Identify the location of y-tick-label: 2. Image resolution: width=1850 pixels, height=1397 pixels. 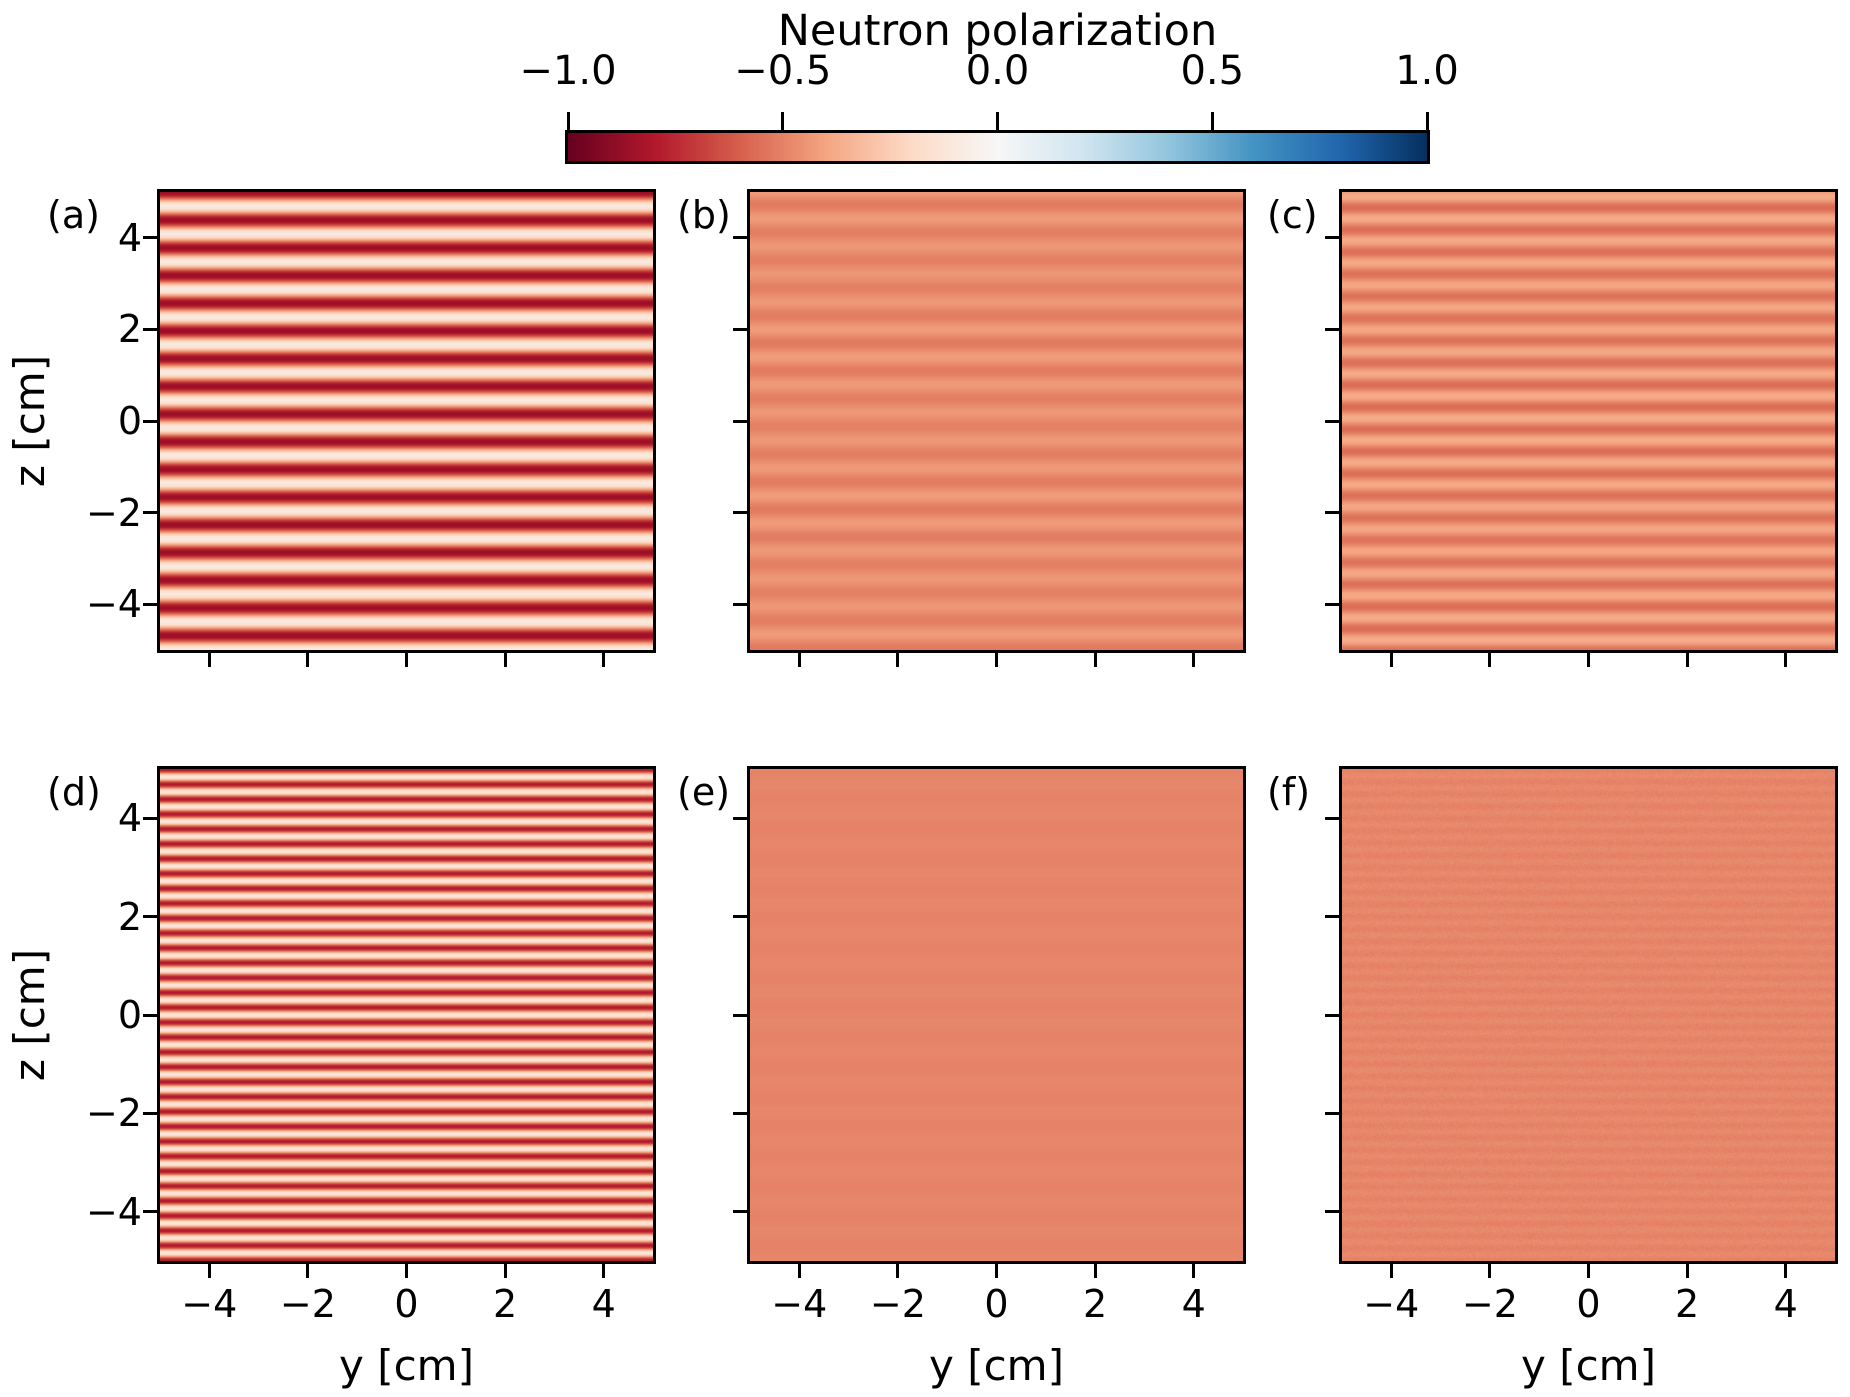
(129, 329).